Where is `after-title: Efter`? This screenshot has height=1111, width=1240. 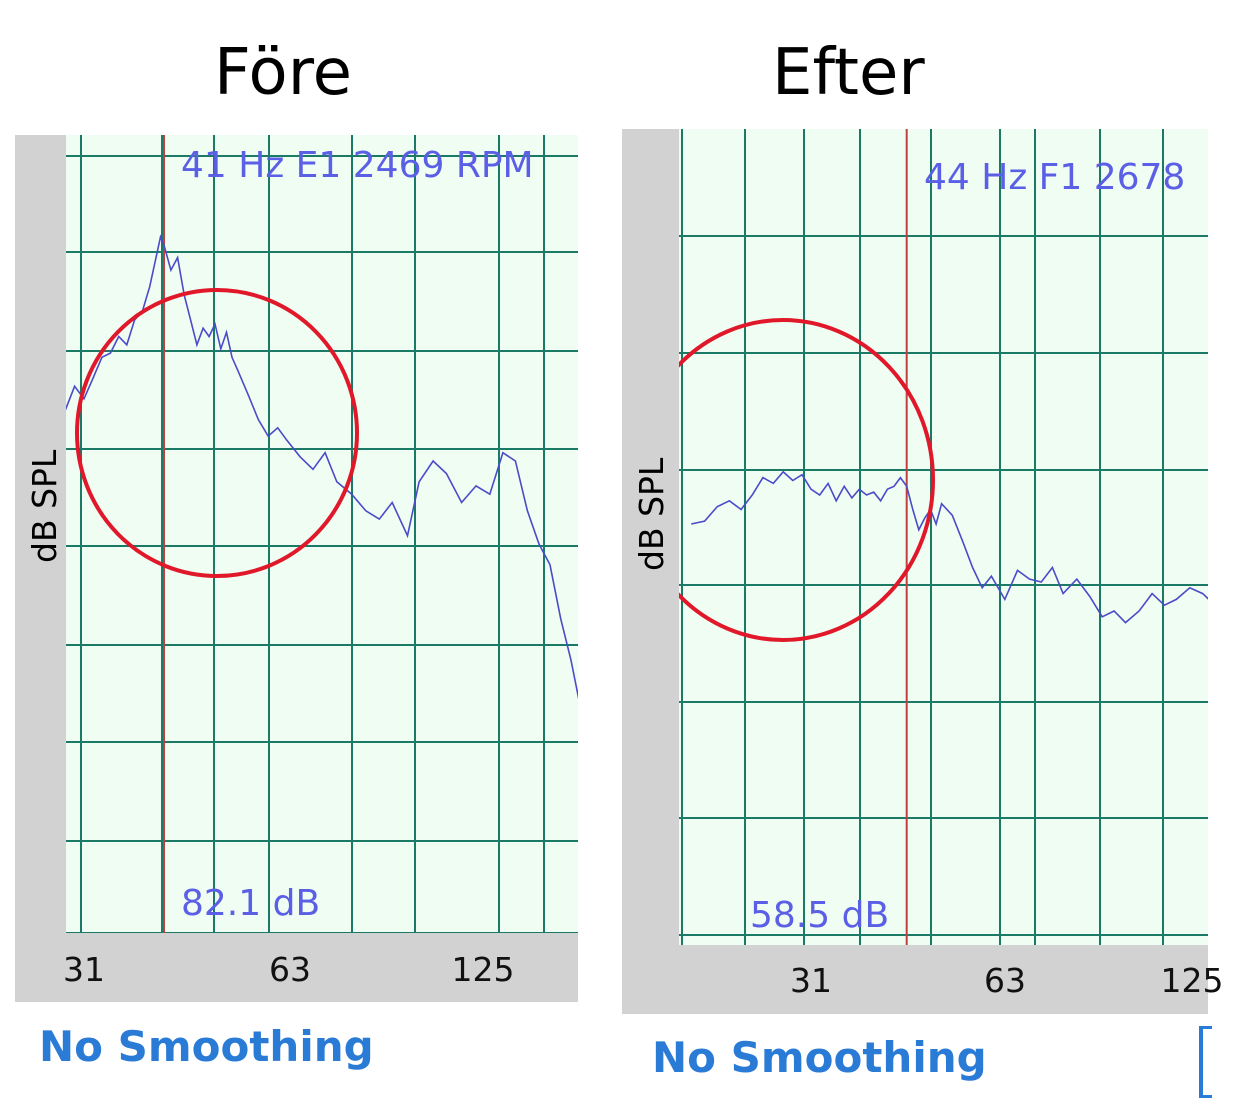
after-title: Efter is located at coordinates (848, 73).